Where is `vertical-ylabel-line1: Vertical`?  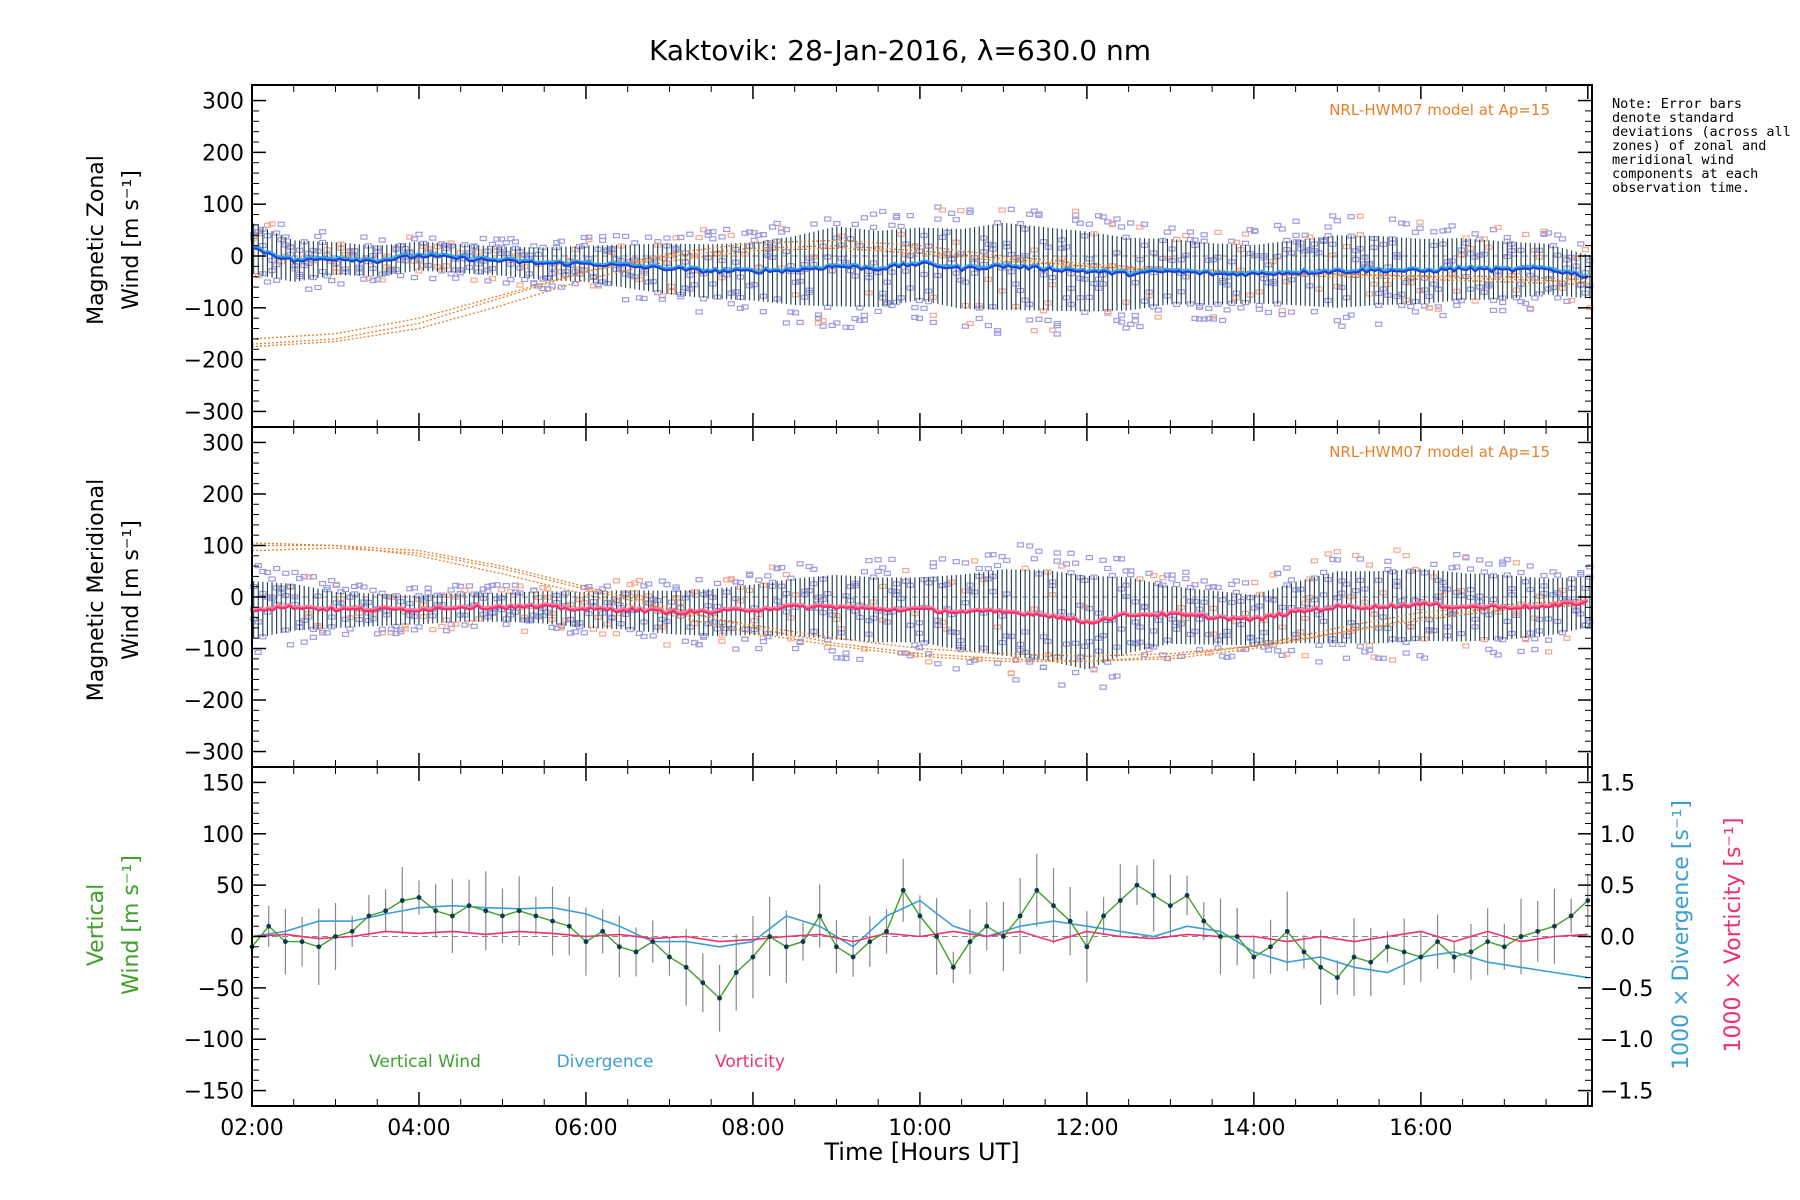
vertical-ylabel-line1: Vertical is located at coordinates (96, 925).